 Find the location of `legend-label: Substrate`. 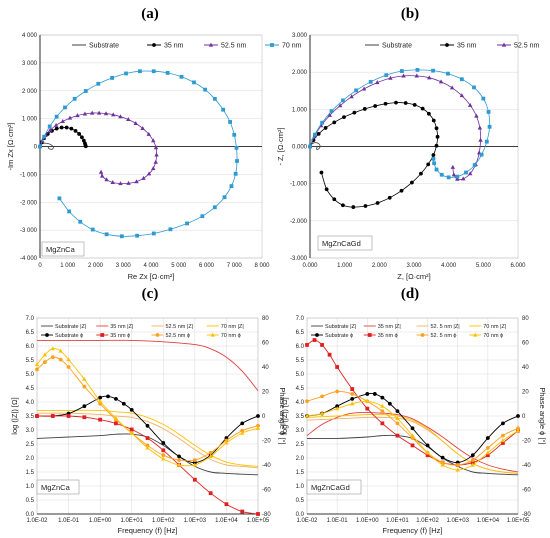

legend-label: Substrate is located at coordinates (104, 46).